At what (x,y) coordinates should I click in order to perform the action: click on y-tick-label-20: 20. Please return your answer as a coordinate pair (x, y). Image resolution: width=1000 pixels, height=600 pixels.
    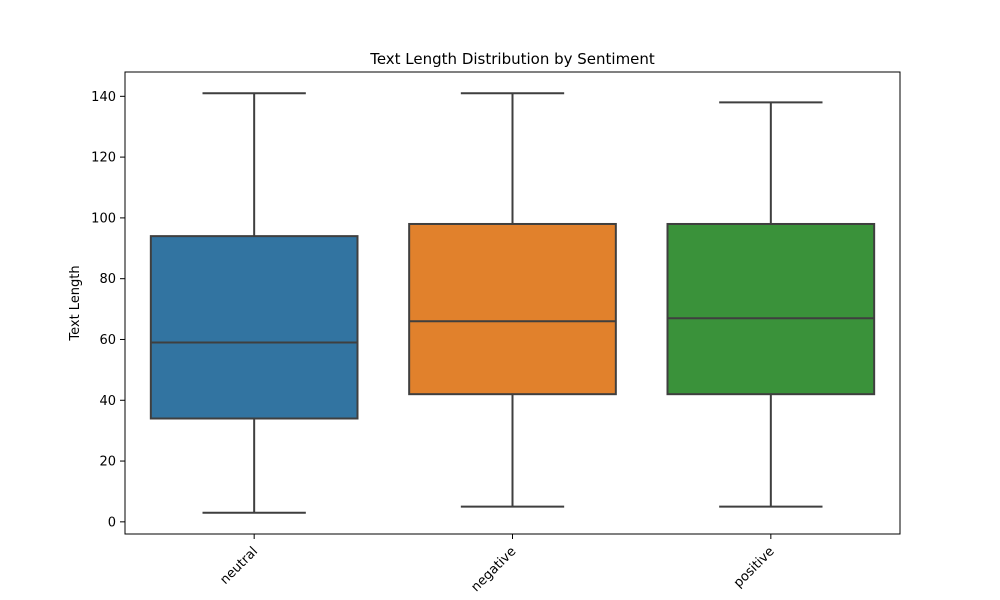
    Looking at the image, I should click on (107, 462).